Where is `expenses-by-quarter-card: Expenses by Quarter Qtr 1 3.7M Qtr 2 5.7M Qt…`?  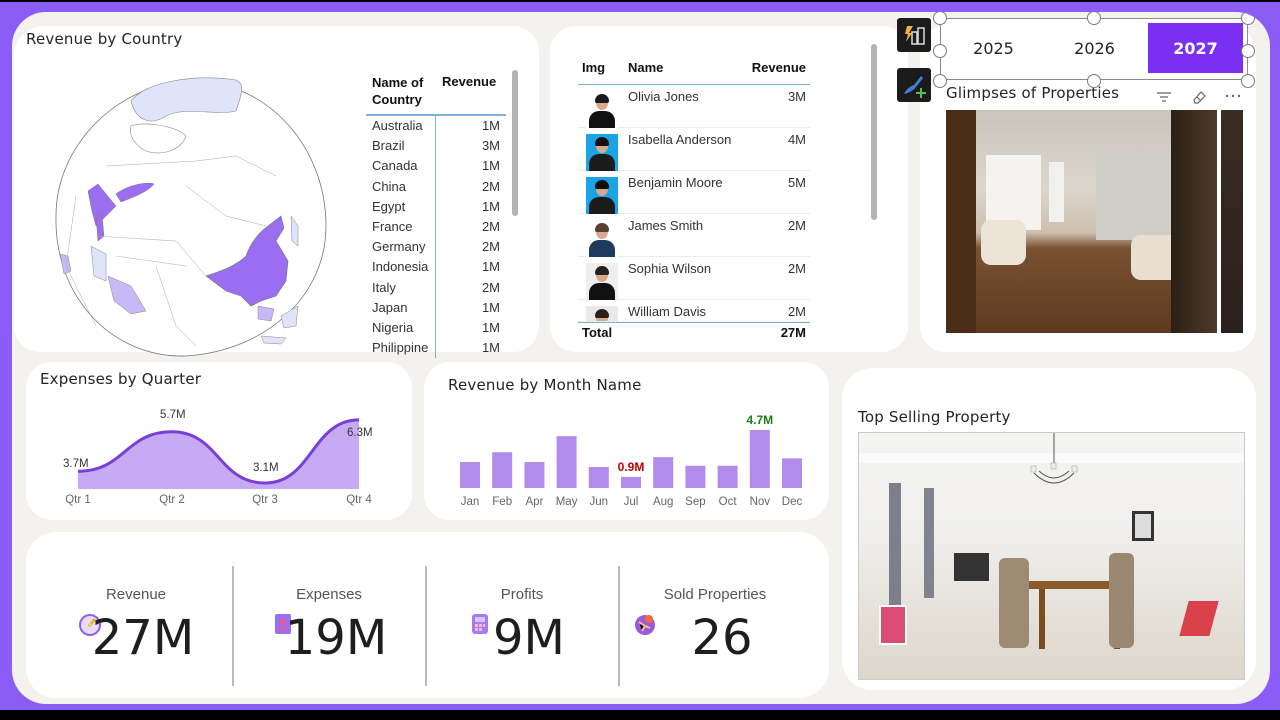
expenses-by-quarter-card: Expenses by Quarter Qtr 1 3.7M Qtr 2 5.7M Qt… is located at coordinates (219, 441).